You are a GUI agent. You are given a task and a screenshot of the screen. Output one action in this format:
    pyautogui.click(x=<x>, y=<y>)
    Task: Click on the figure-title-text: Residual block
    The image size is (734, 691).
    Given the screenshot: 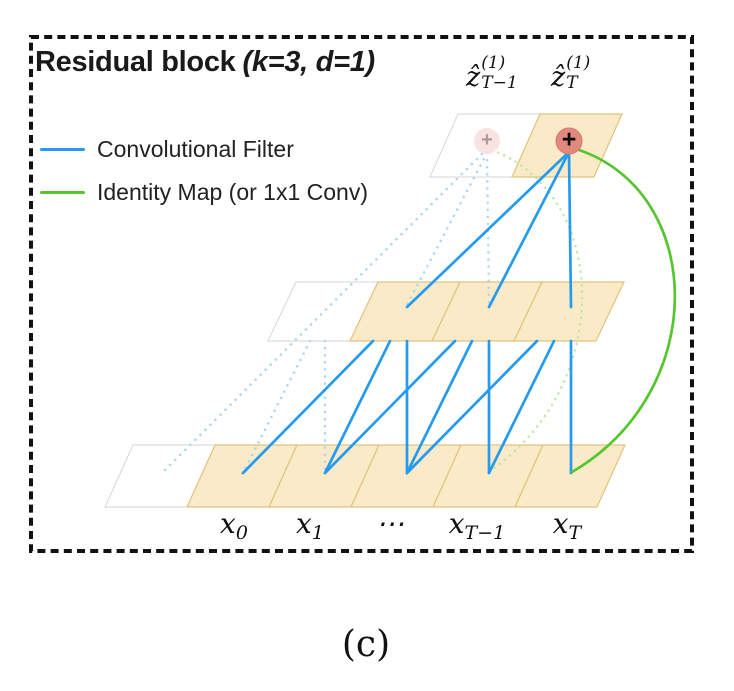 What is the action you would take?
    pyautogui.click(x=135, y=62)
    